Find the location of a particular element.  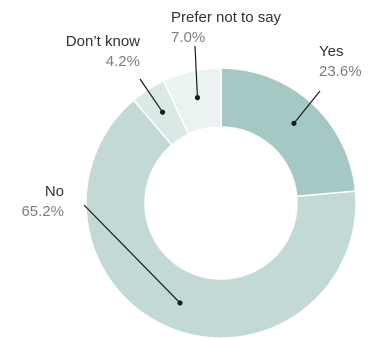

slice-label-prefer-not-to-say: Prefer not to say is located at coordinates (226, 17).